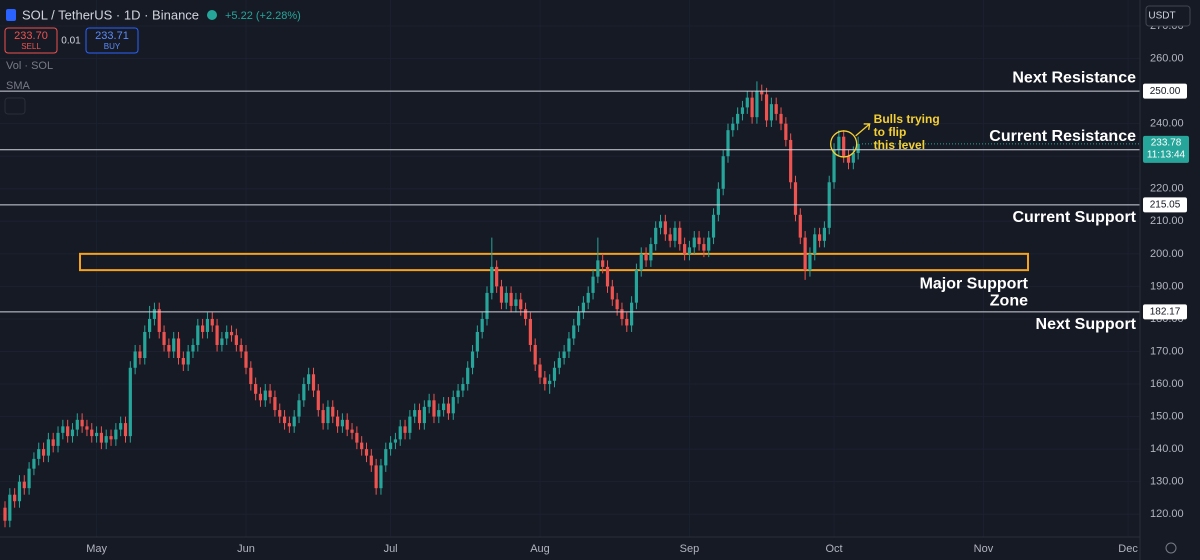 This screenshot has height=560, width=1200. Describe the element at coordinates (31, 40) in the screenshot. I see `sell-button` at that location.